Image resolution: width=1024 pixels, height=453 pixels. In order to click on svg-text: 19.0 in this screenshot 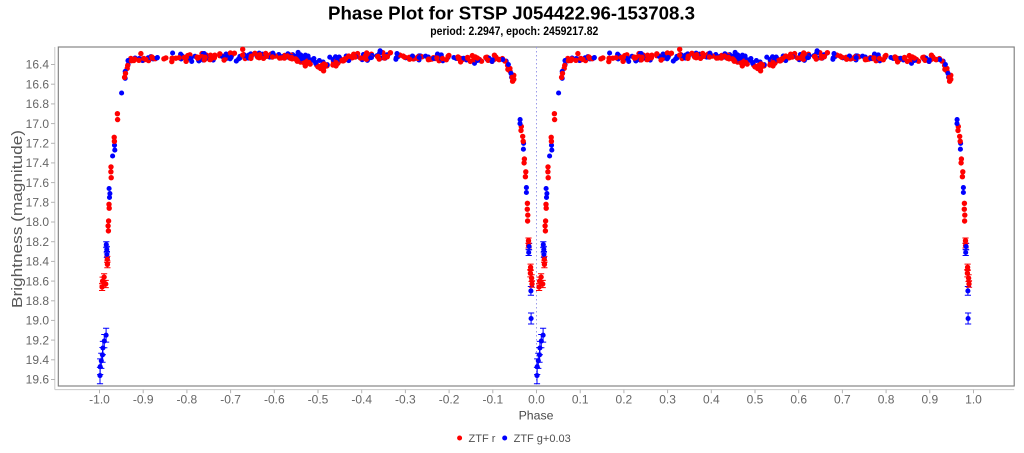, I will do `click(38, 321)`.